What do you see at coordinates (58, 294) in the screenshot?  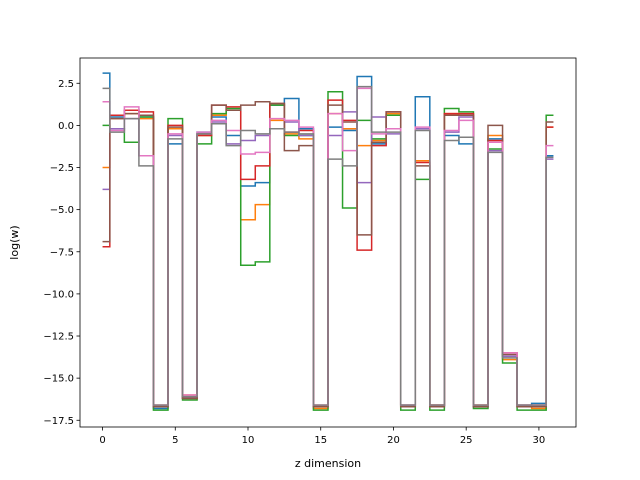 I see `y-tick-label: −10.0` at bounding box center [58, 294].